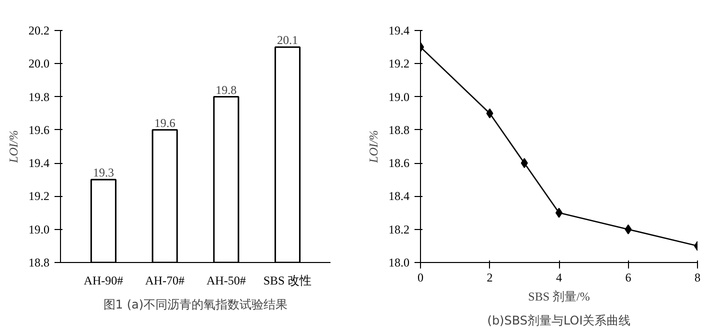 This screenshot has height=332, width=727. Describe the element at coordinates (39, 97) in the screenshot. I see `y-tick-label: 19.8` at that location.